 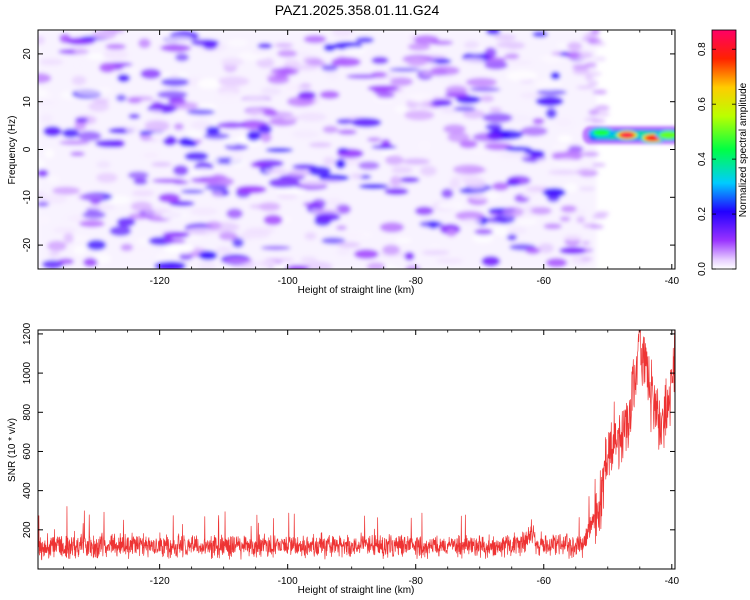 I want to click on snr-x-tick-label: -60, so click(x=544, y=581).